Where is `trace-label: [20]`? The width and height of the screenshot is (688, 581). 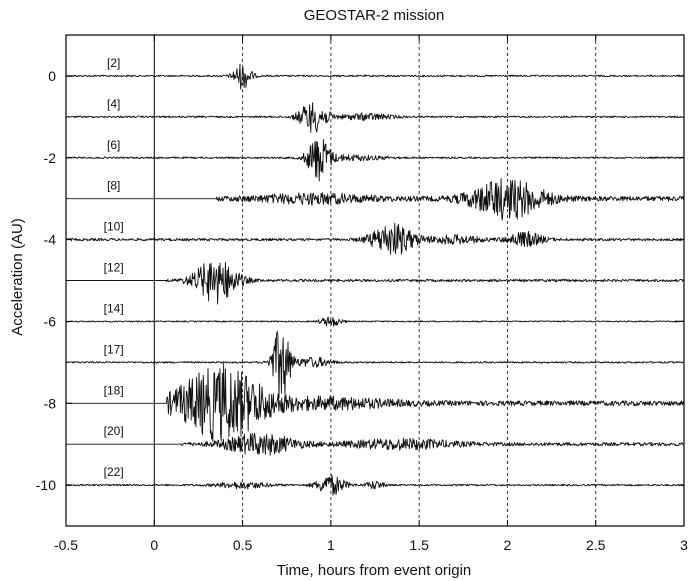
trace-label: [20] is located at coordinates (114, 431).